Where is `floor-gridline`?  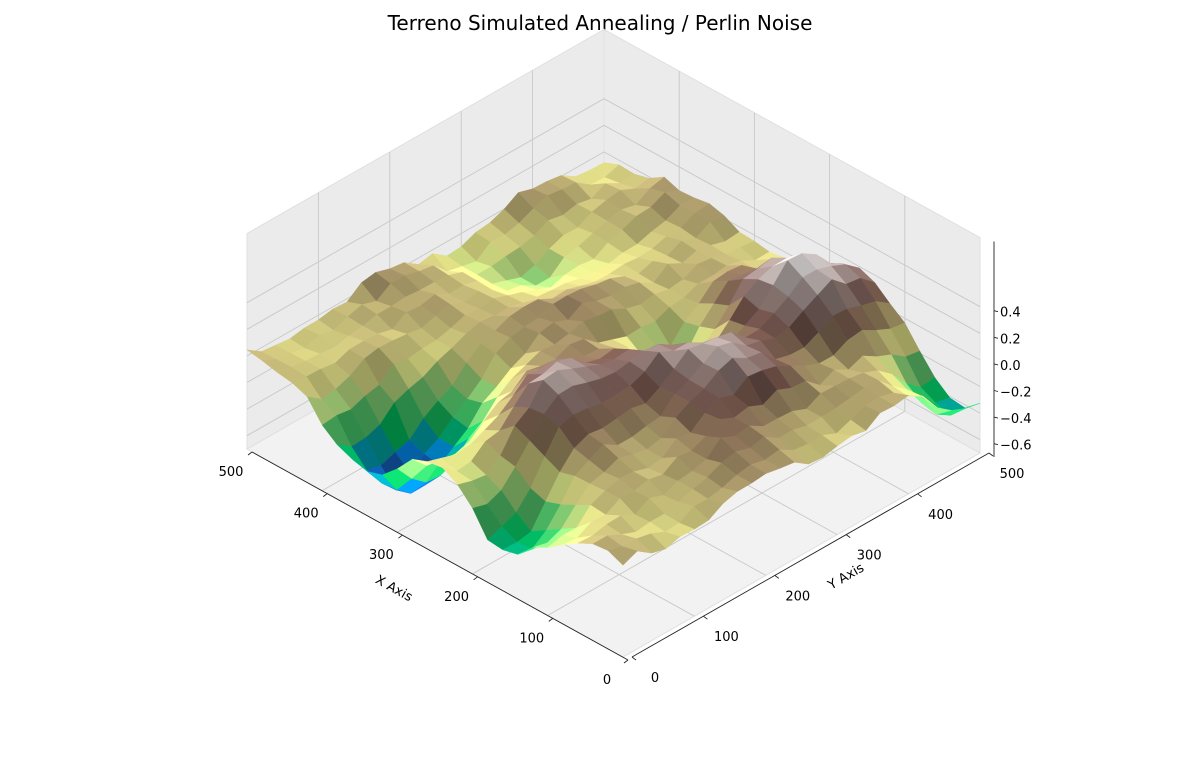 floor-gridline is located at coordinates (726, 513).